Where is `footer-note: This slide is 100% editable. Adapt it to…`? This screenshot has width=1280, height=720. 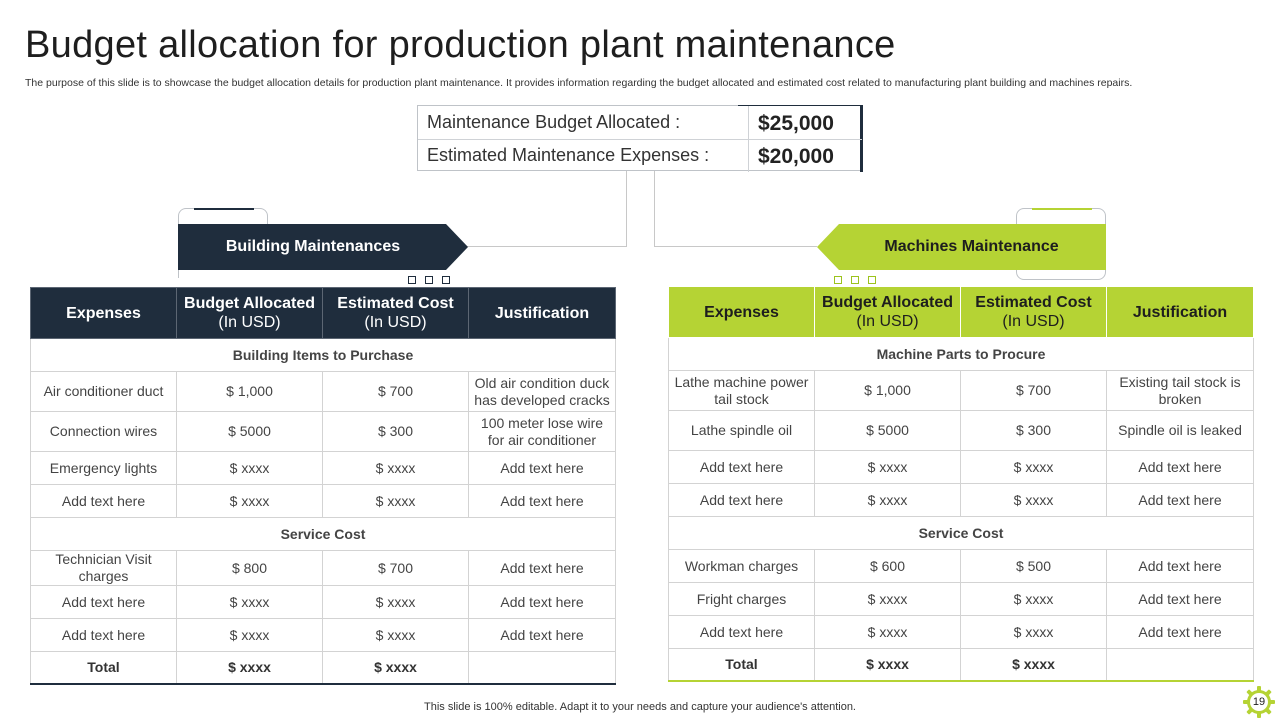
footer-note: This slide is 100% editable. Adapt it to… is located at coordinates (640, 707).